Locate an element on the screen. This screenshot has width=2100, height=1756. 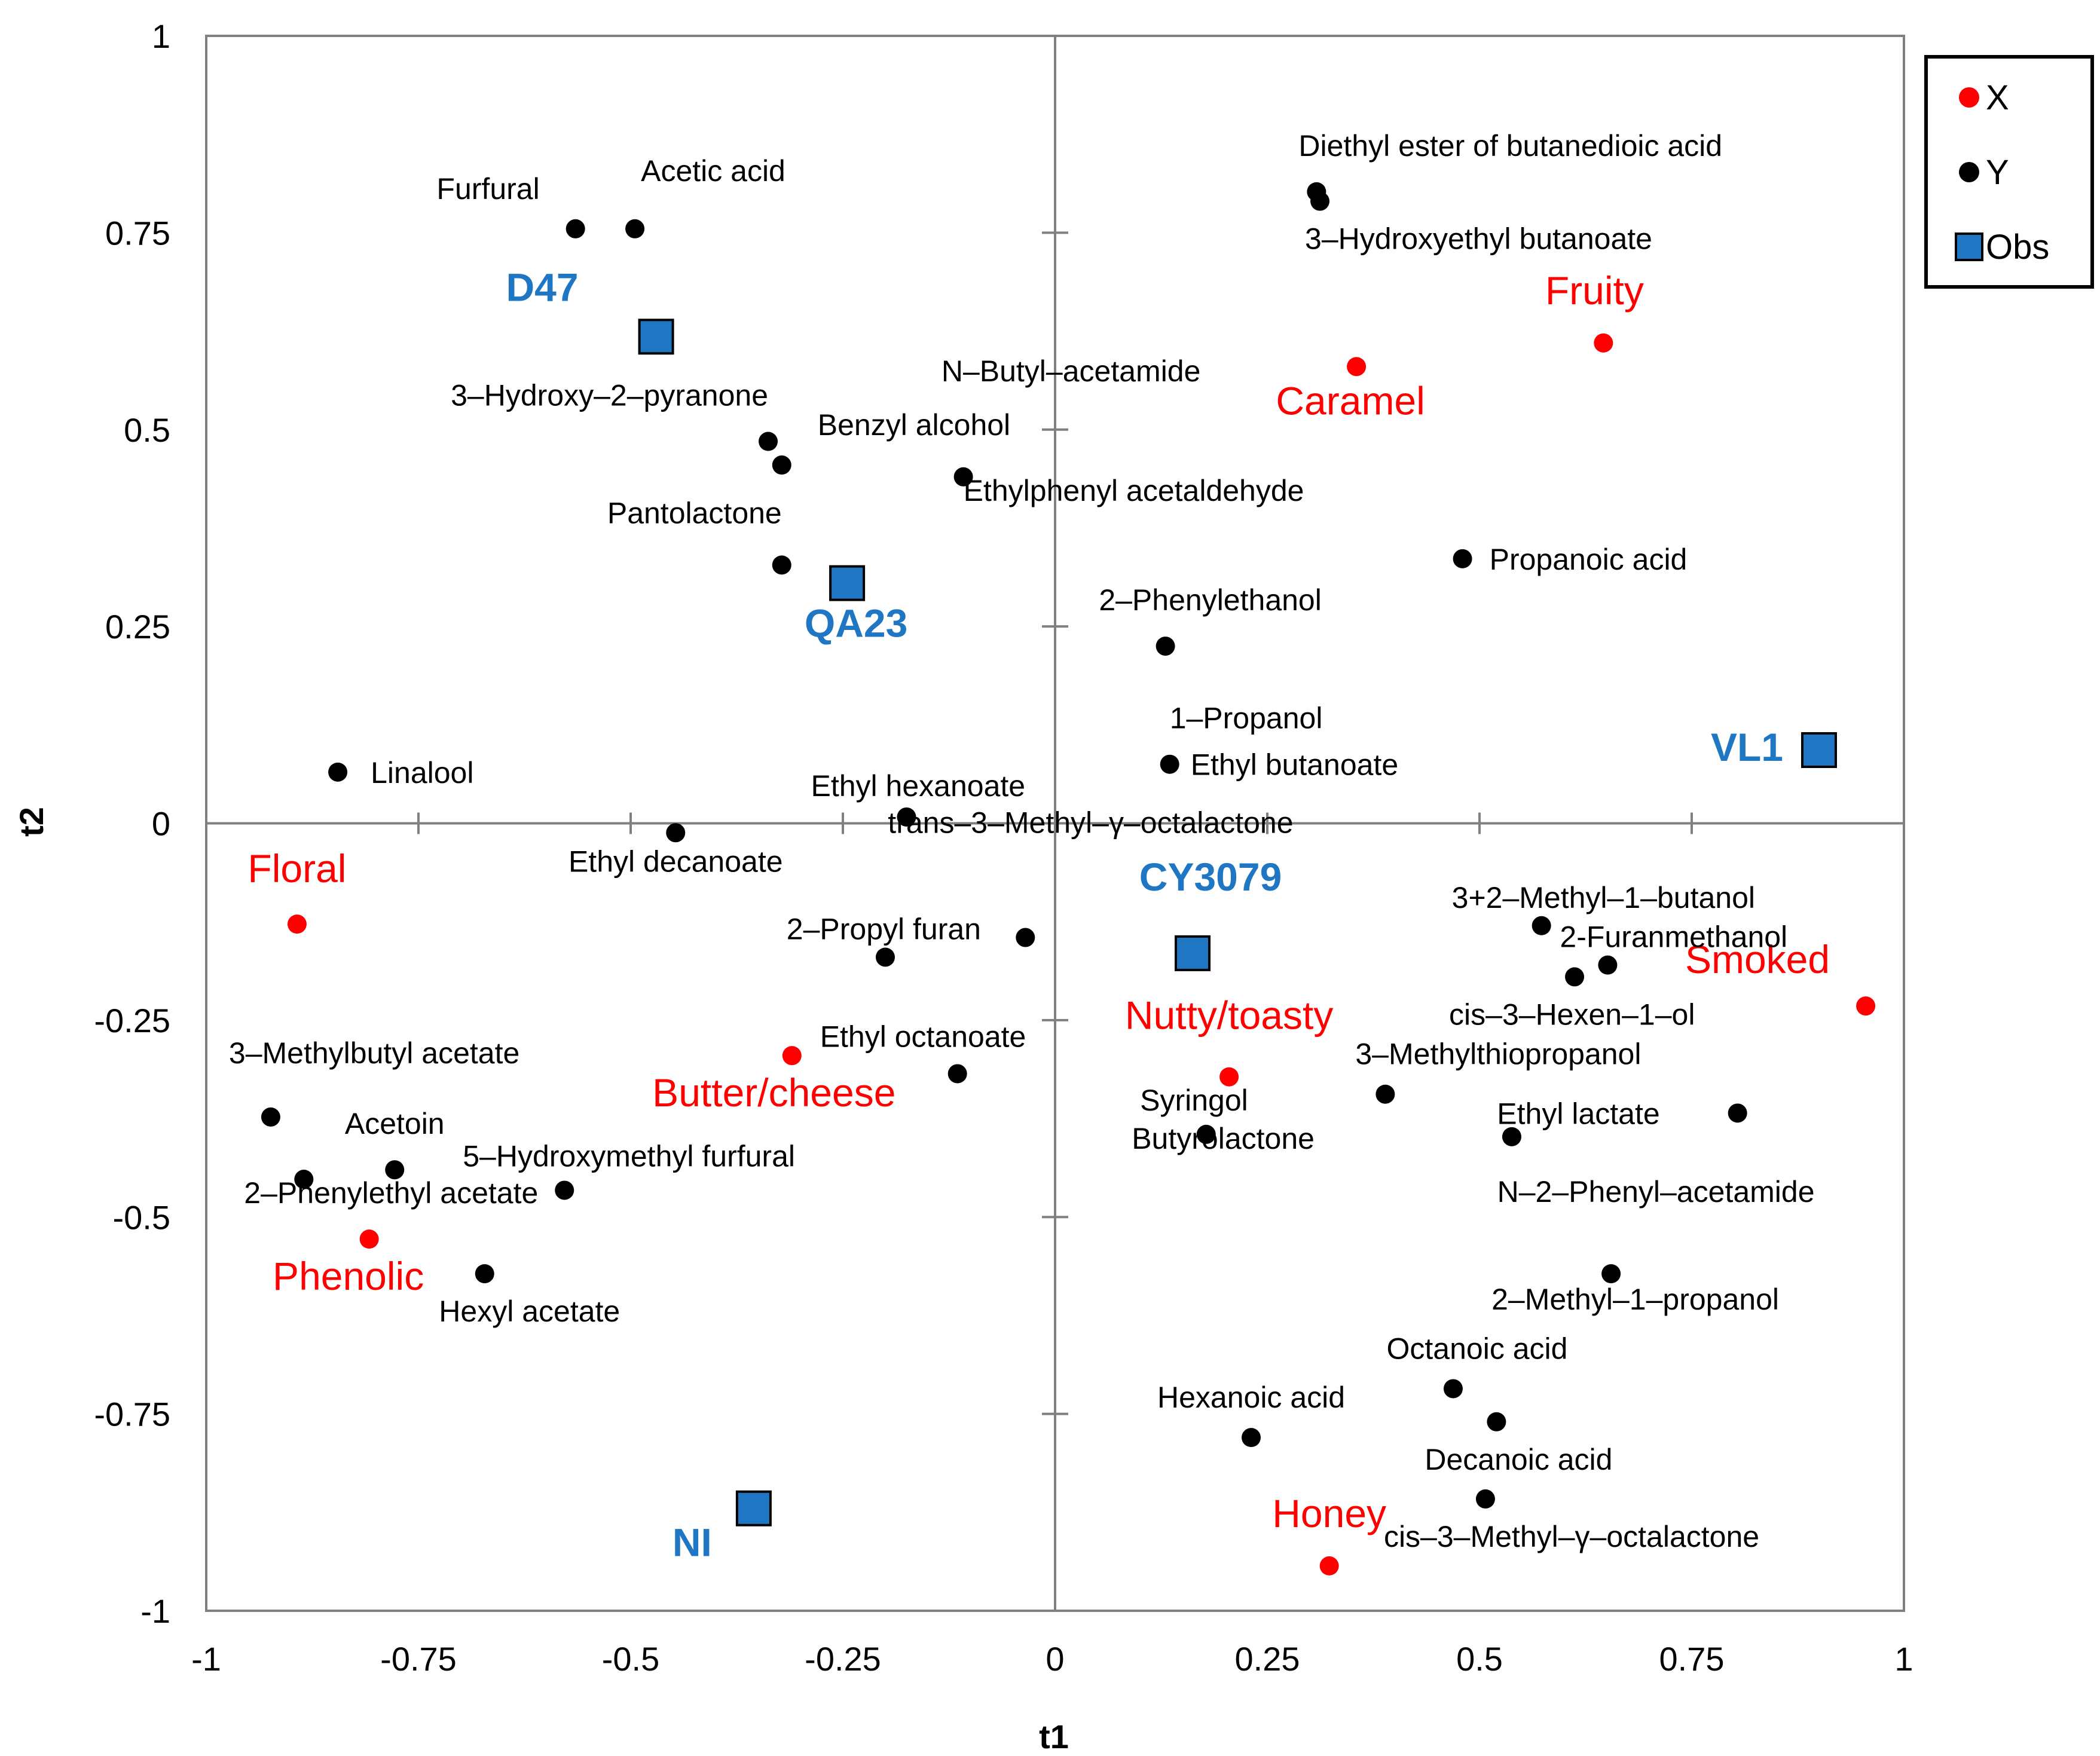
x-tick-label: 1 is located at coordinates (1903, 1659).